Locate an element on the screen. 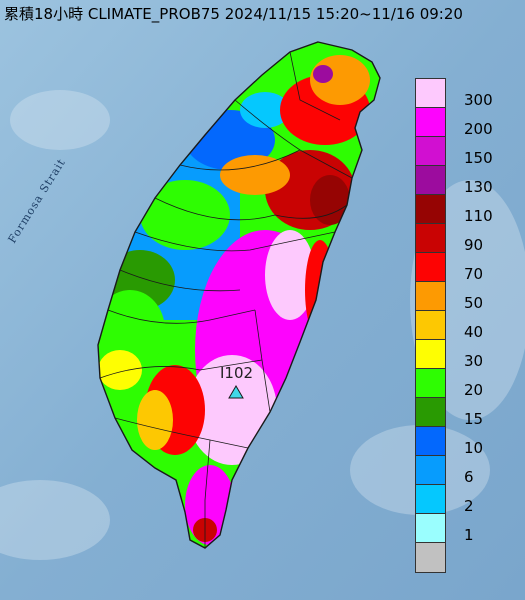 The image size is (525, 600). north-blue-patch is located at coordinates (265, 110).